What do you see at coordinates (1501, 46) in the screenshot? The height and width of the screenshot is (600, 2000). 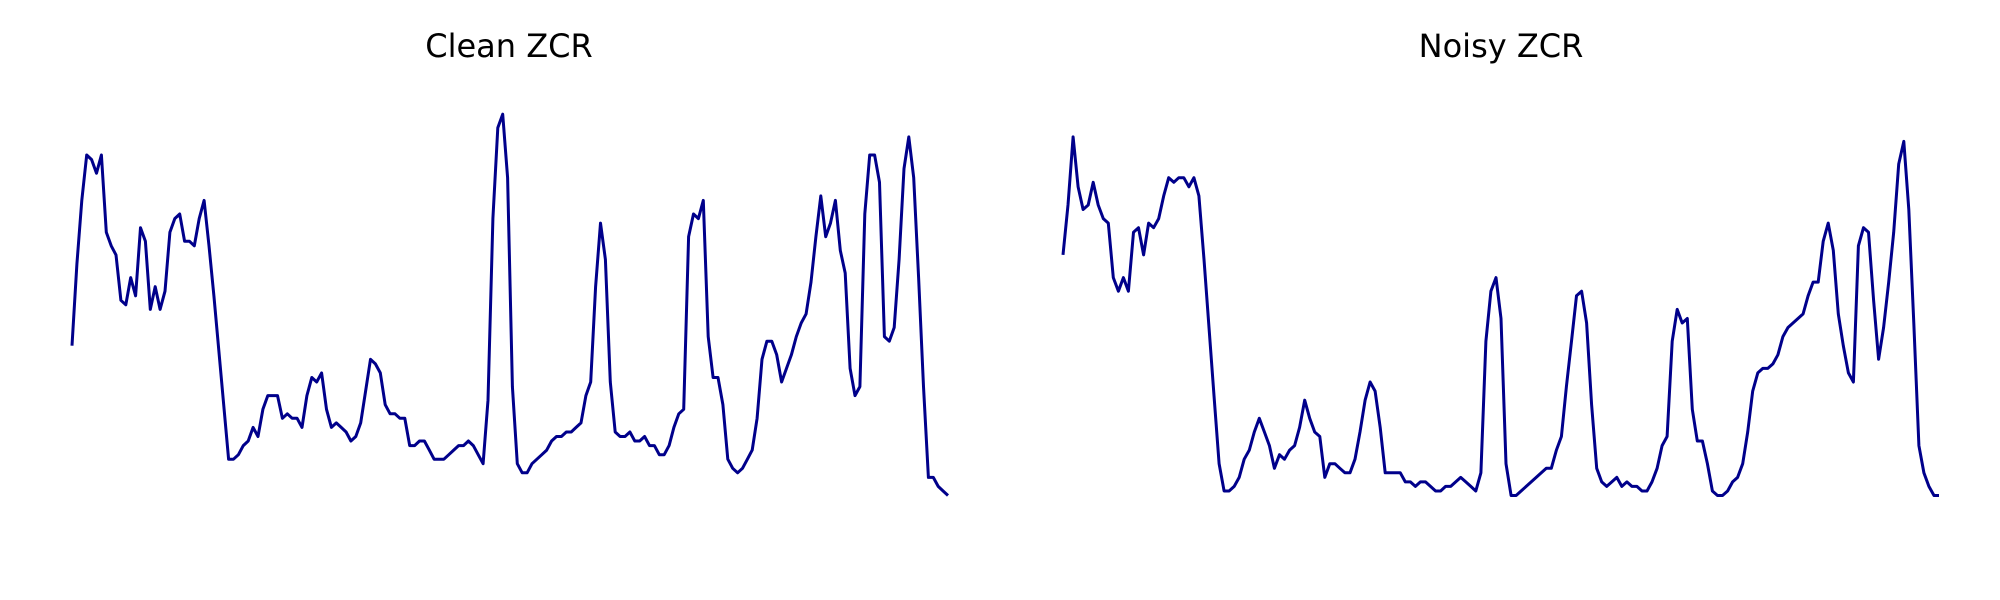 I see `noisy-zcr-title: Noisy ZCR` at bounding box center [1501, 46].